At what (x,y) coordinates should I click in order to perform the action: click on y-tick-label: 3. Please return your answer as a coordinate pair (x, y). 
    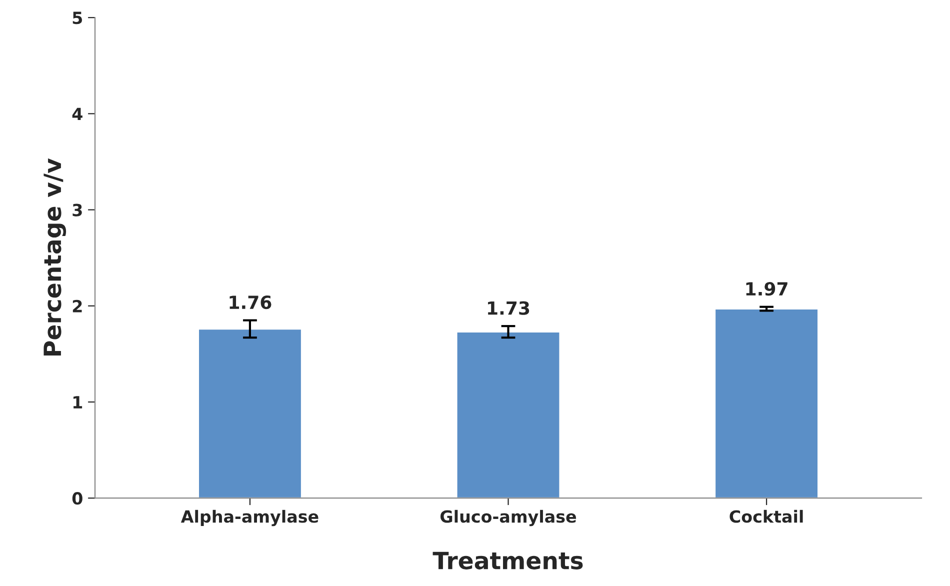
    Looking at the image, I should click on (77, 210).